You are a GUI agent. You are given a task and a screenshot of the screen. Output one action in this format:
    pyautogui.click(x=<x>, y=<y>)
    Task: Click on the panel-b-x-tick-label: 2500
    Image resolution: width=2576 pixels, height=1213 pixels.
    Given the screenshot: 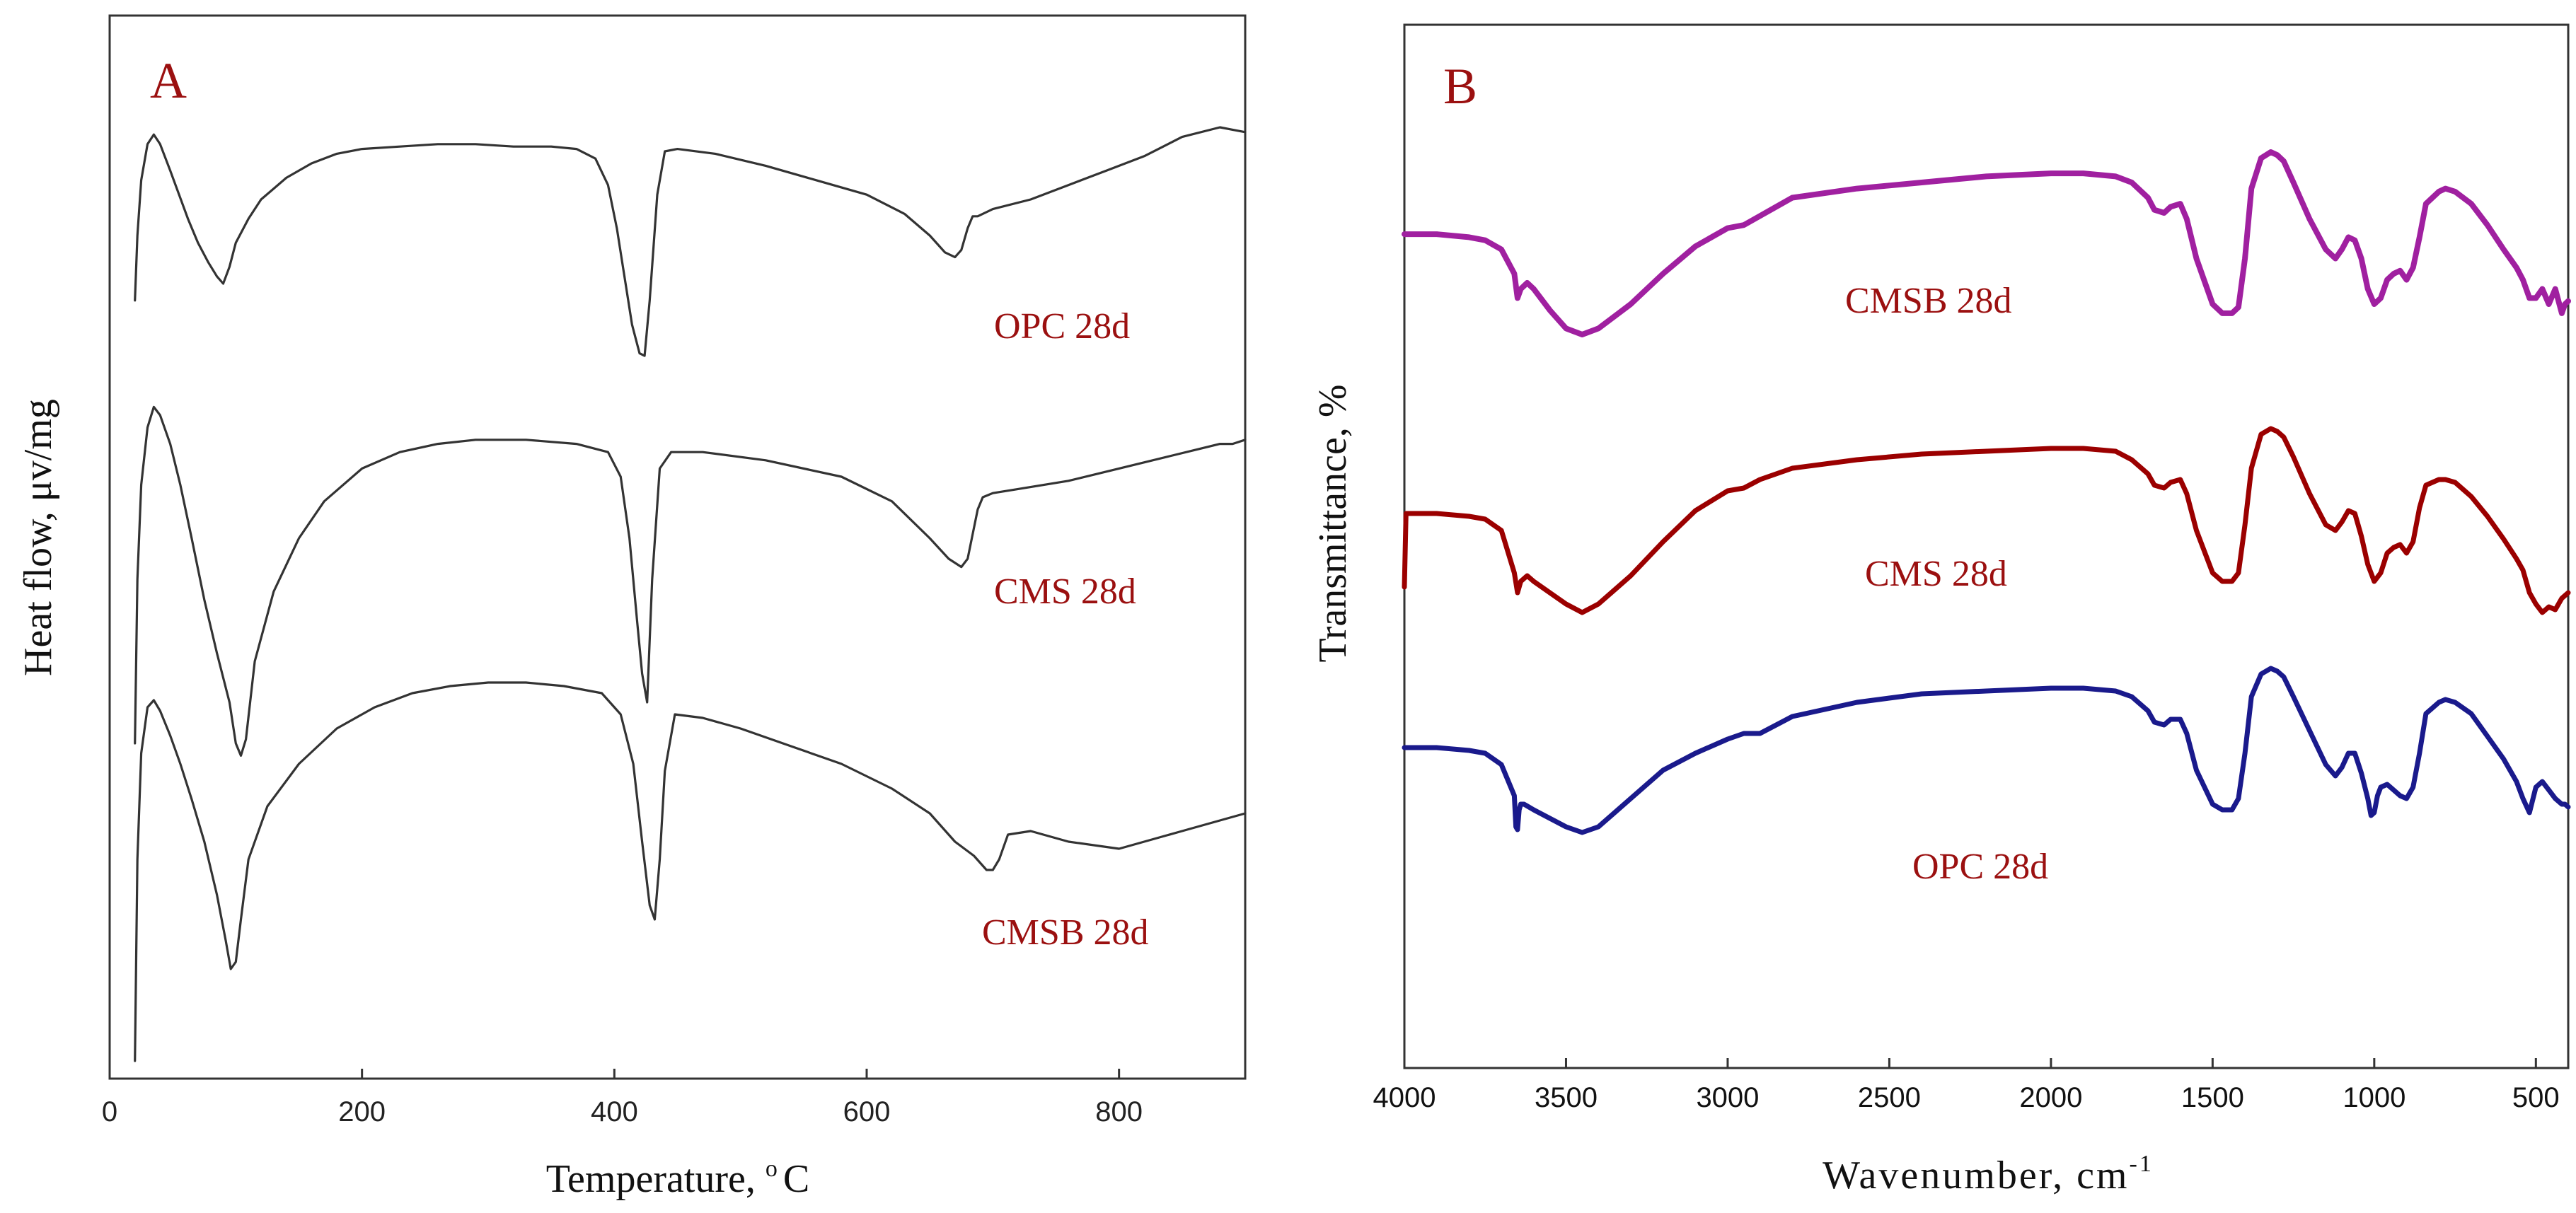 What is the action you would take?
    pyautogui.click(x=1889, y=1097)
    